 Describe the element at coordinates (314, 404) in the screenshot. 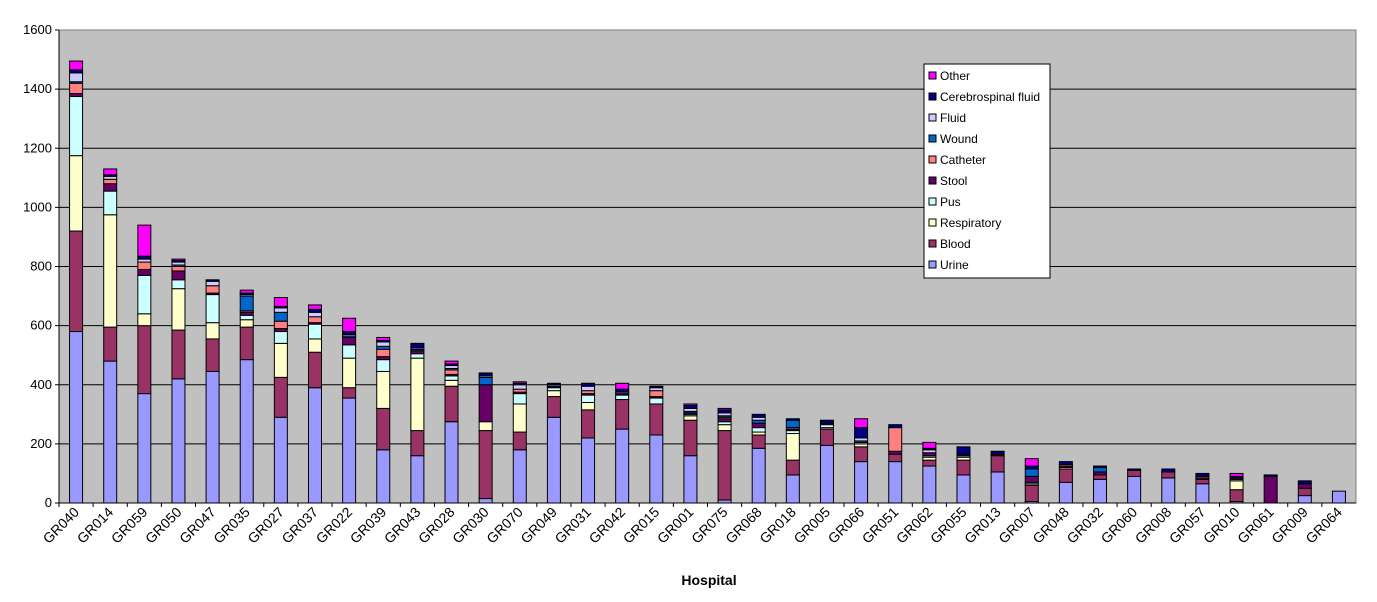

I see `bar-stack-gr037` at that location.